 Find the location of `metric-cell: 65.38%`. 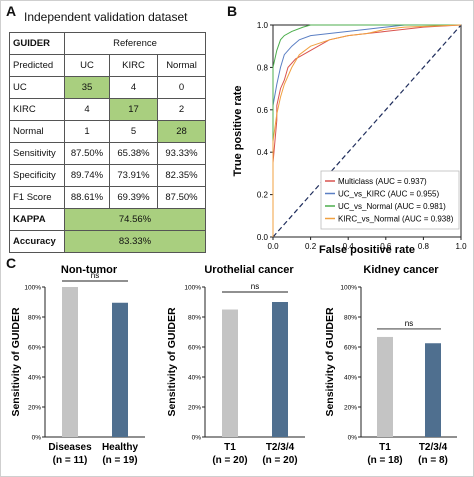

metric-cell: 65.38% is located at coordinates (133, 153).